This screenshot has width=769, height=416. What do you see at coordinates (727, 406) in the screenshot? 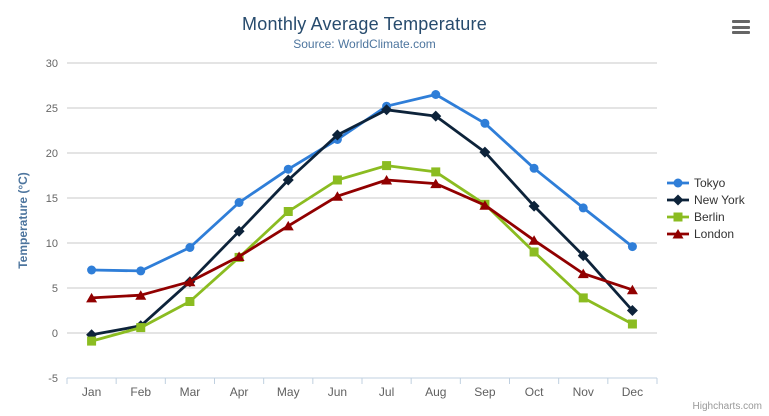
I see `credits-link: Highcharts.com` at bounding box center [727, 406].